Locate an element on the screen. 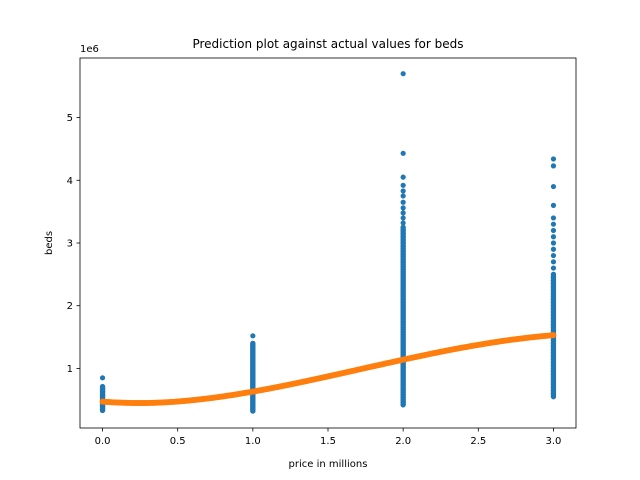 This screenshot has width=640, height=480. x-tick-label: 0.0 is located at coordinates (103, 441).